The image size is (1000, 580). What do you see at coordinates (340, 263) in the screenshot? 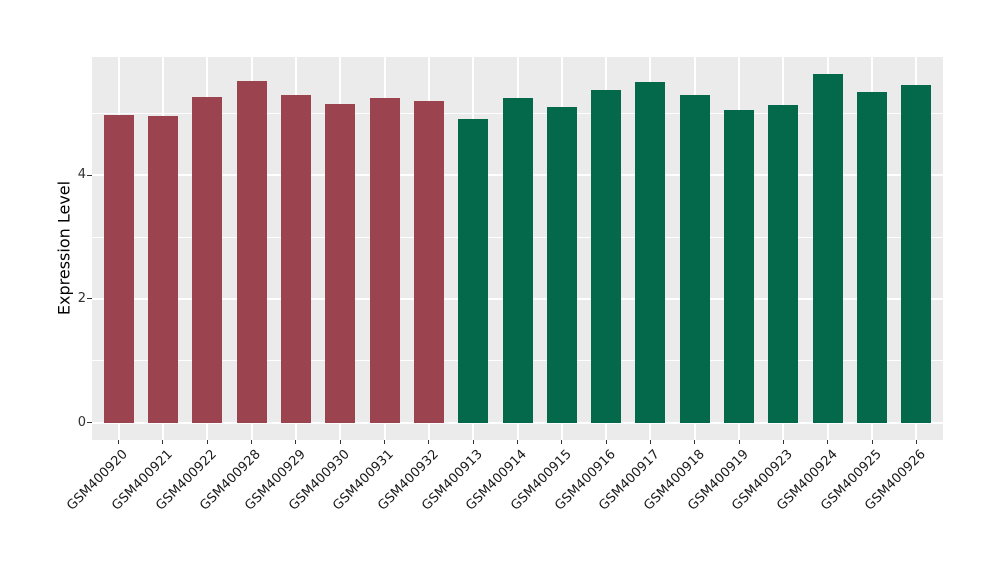
I see `bar-GSM400930` at bounding box center [340, 263].